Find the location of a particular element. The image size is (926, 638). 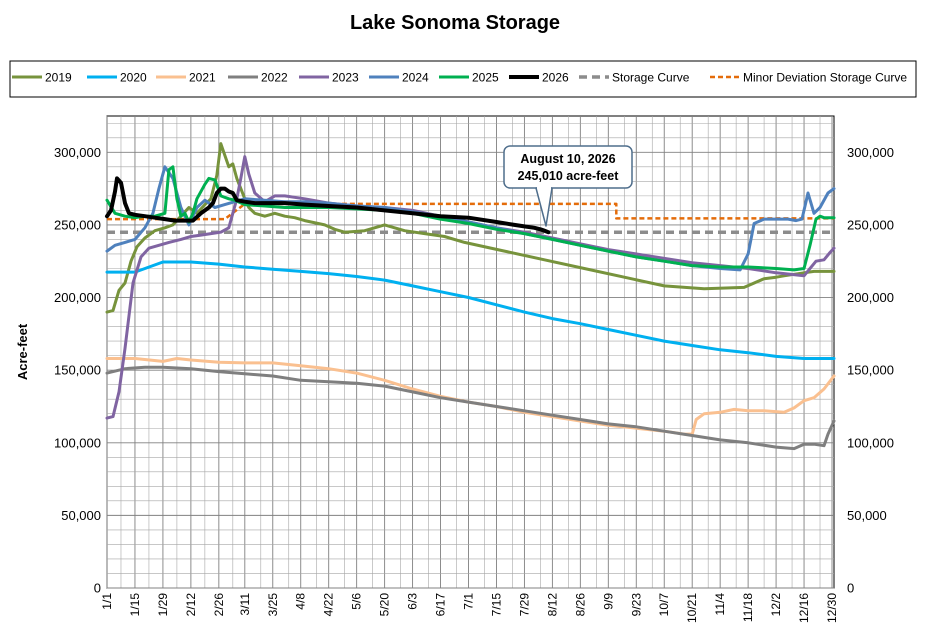

x-tick-label: 1/29 is located at coordinates (163, 605).